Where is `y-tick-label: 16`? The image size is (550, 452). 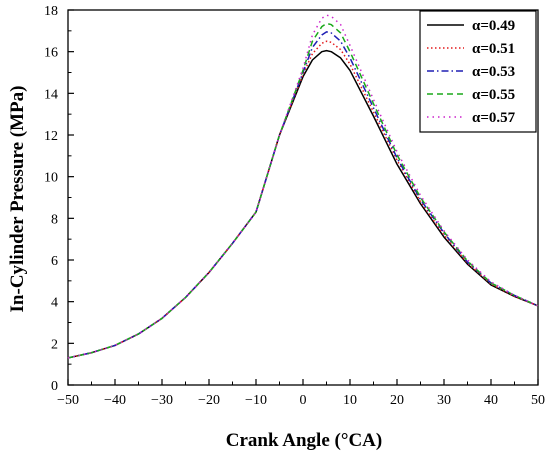 y-tick-label: 16 is located at coordinates (51, 53).